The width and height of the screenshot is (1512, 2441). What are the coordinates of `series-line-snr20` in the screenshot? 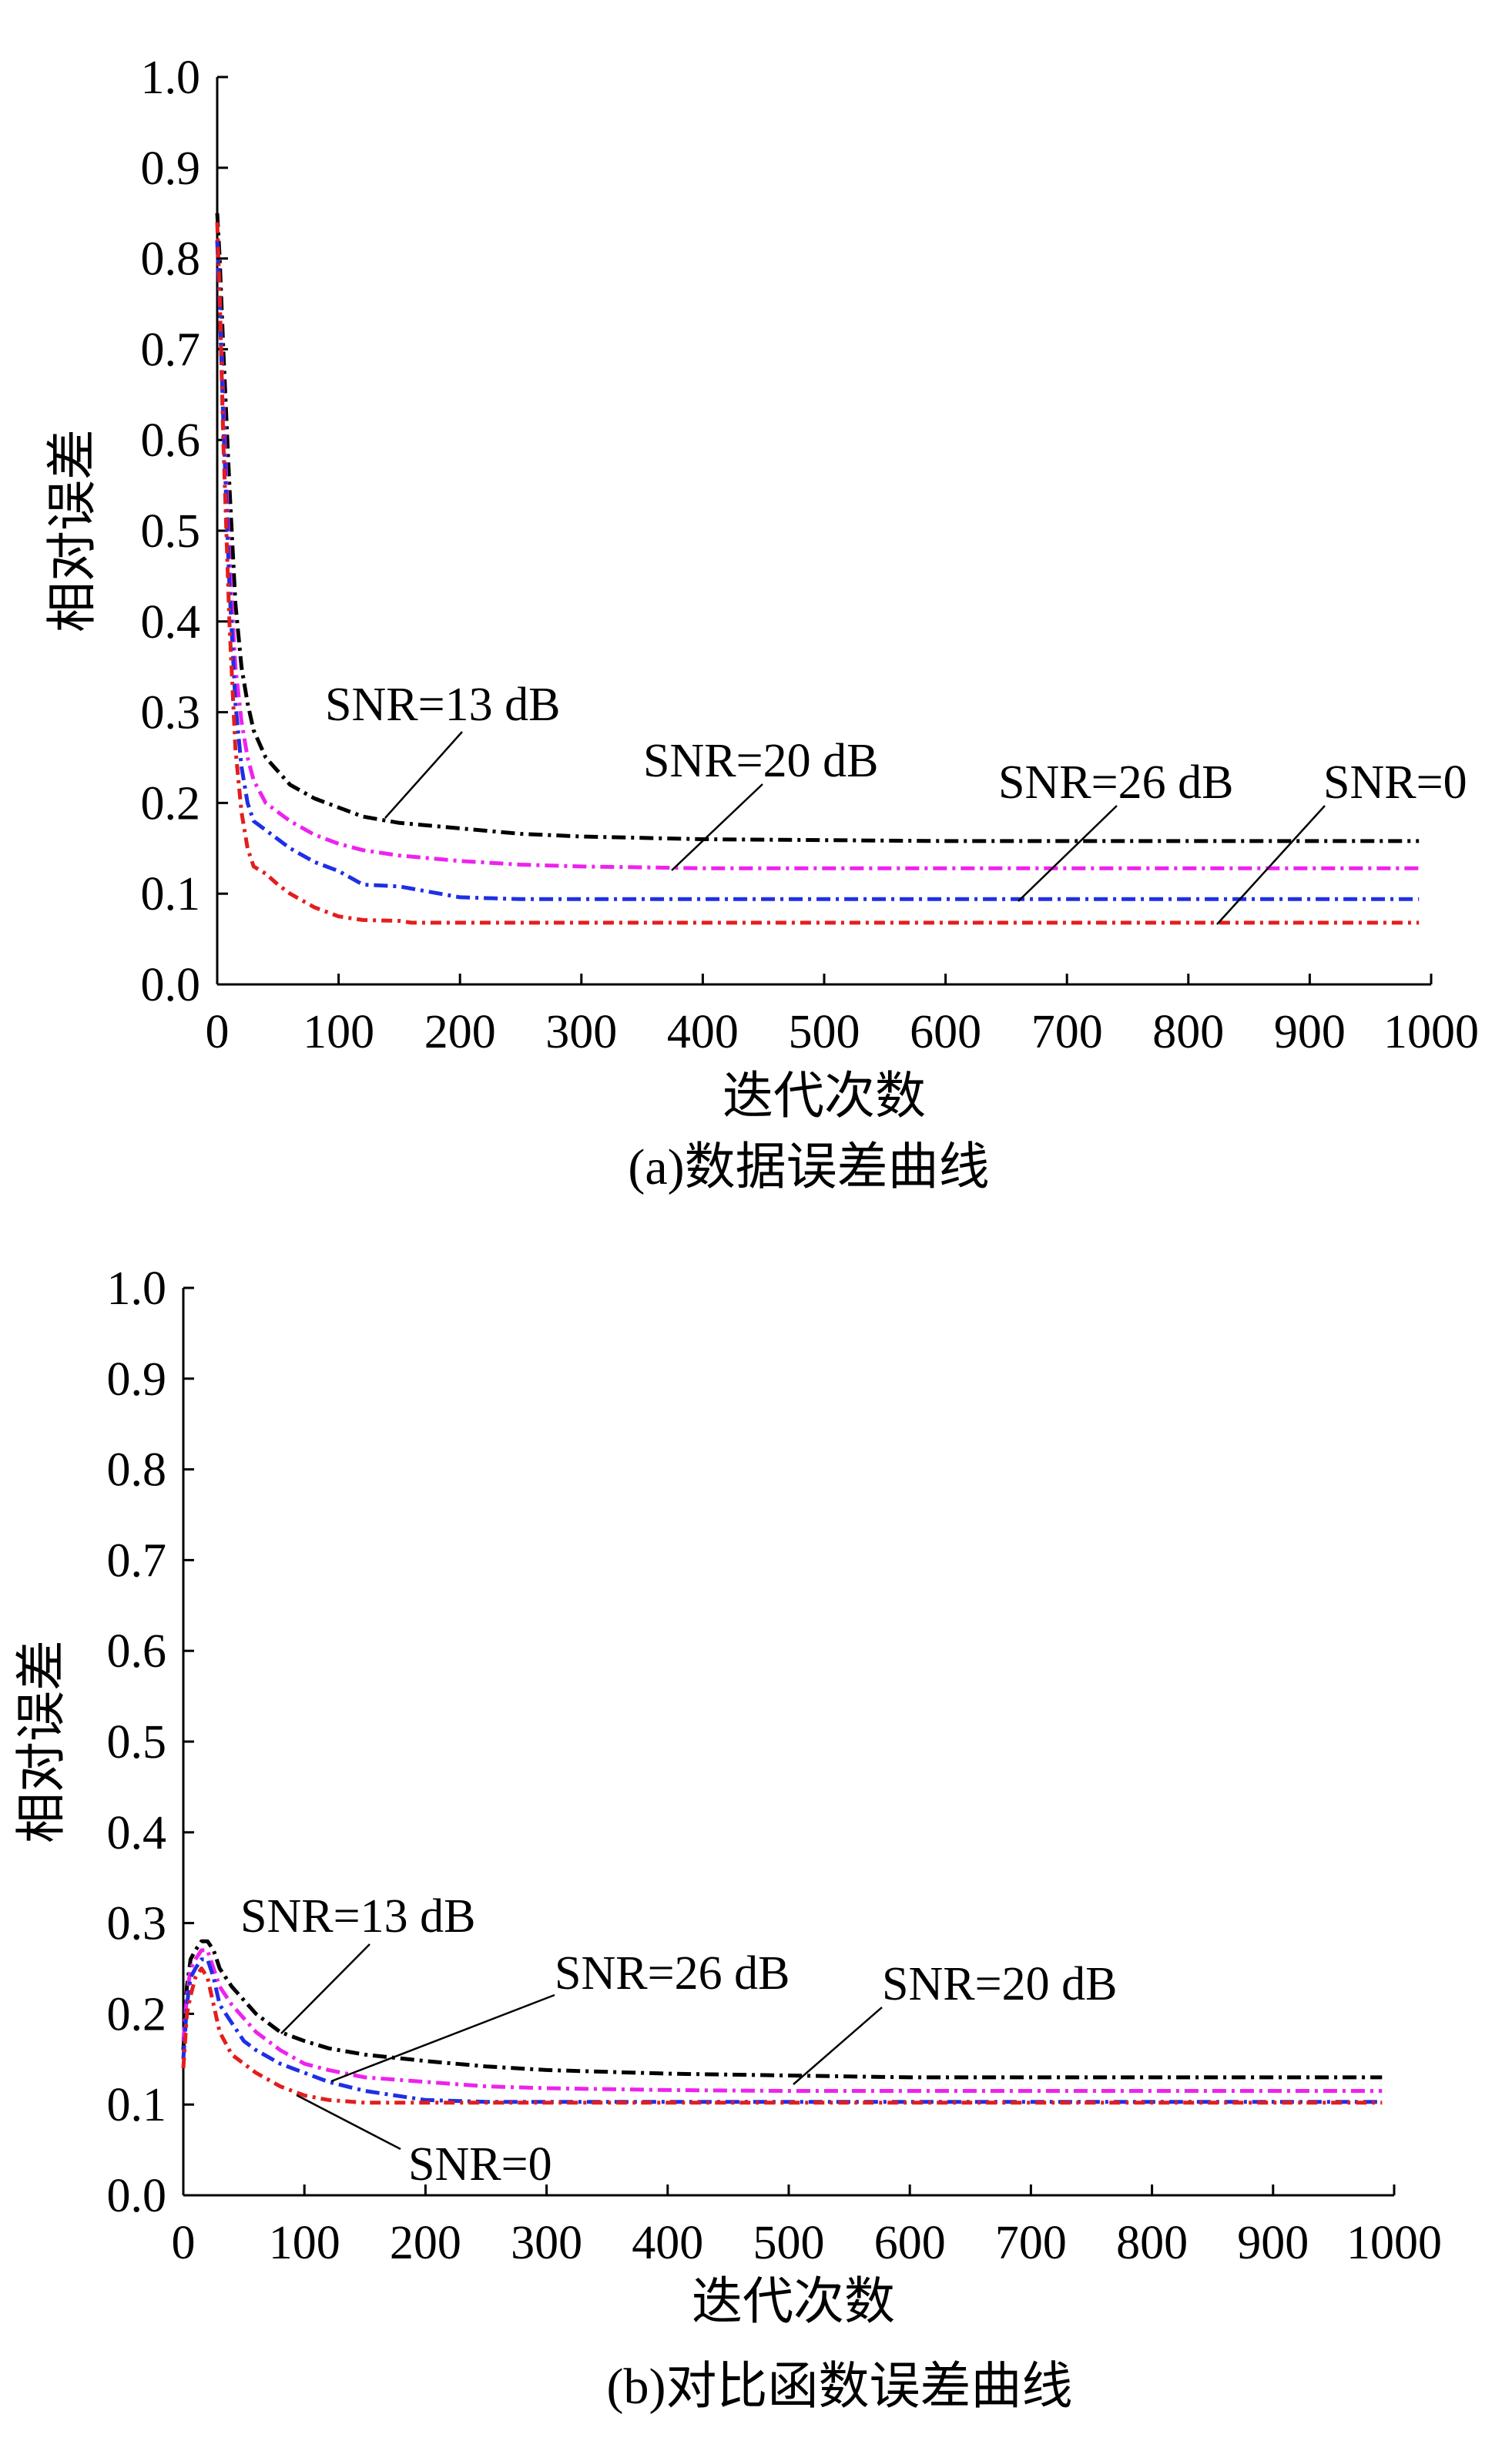 It's located at (782, 2021).